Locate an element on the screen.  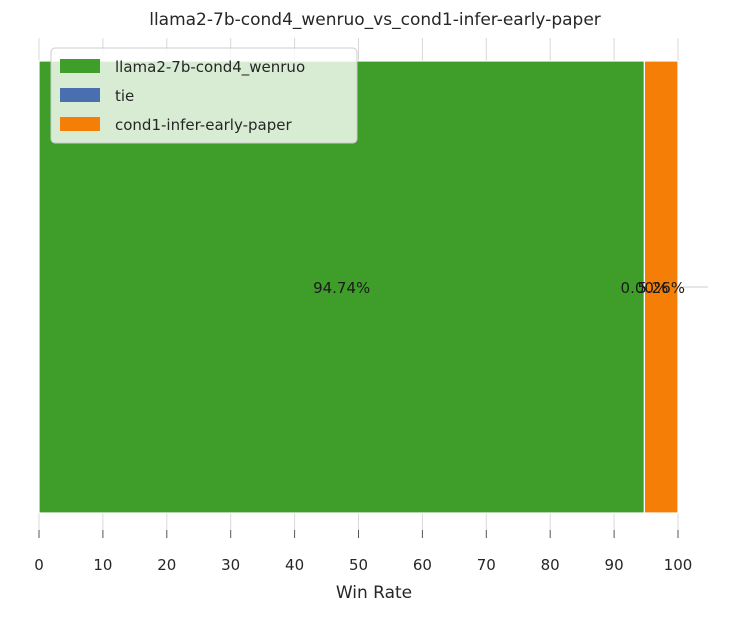
x-tick-label-10: 100 is located at coordinates (678, 565).